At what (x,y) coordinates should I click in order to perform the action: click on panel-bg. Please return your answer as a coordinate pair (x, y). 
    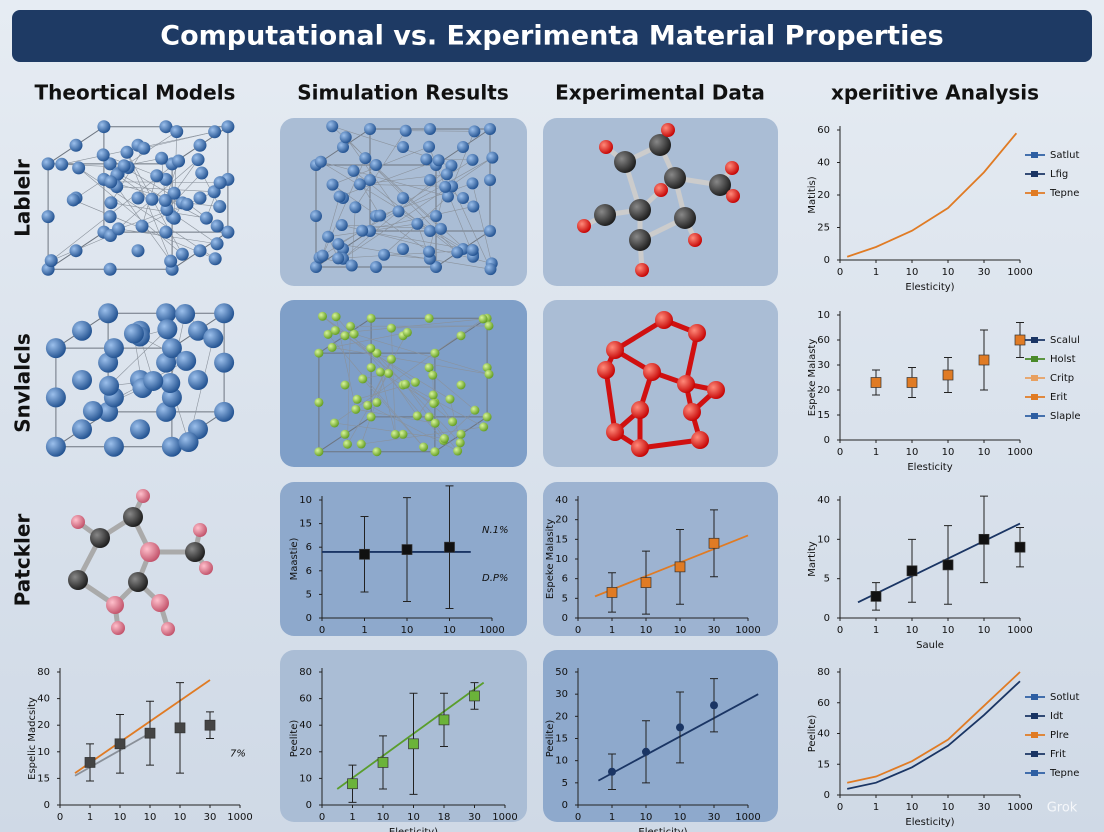
    Looking at the image, I should click on (403, 736).